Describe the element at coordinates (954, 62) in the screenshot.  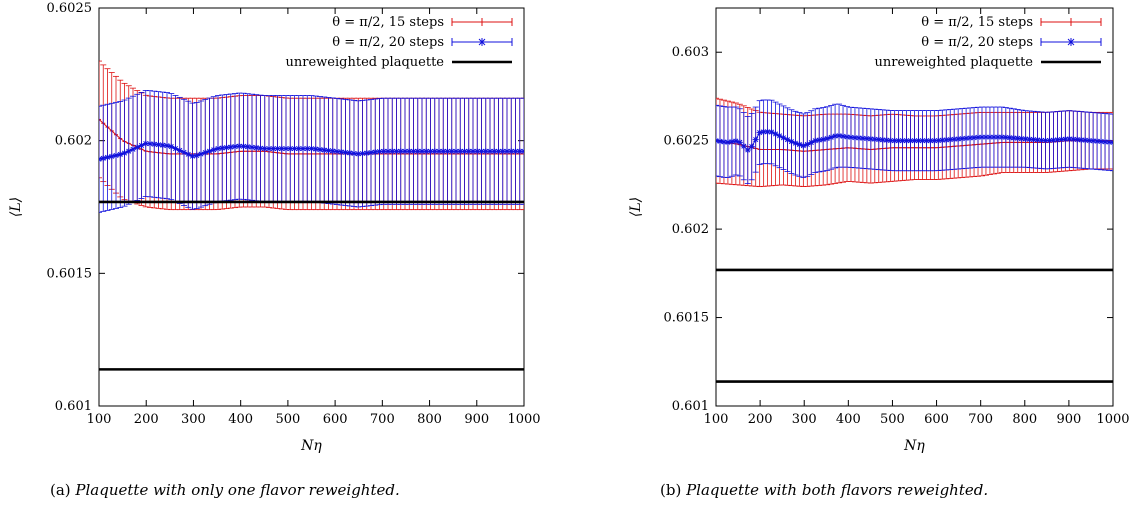
I see `legend-label: unreweighted plaquette` at that location.